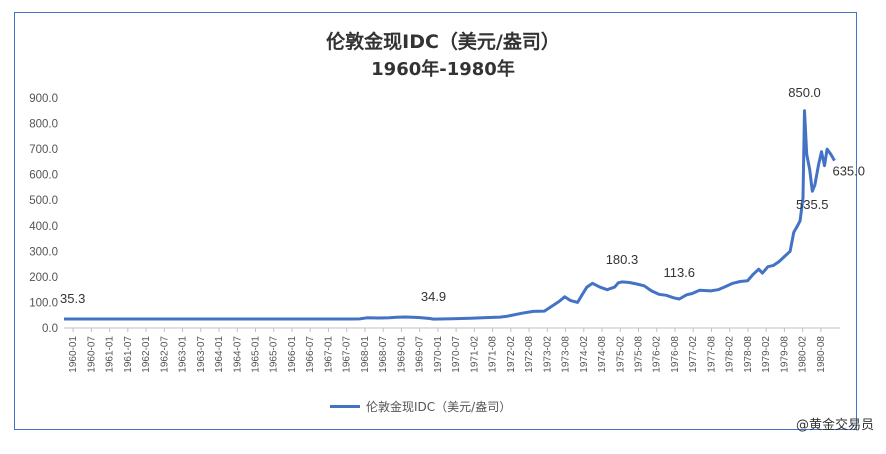 Image resolution: width=886 pixels, height=454 pixels. What do you see at coordinates (256, 354) in the screenshot?
I see `x-tick-label: 1965-01` at bounding box center [256, 354].